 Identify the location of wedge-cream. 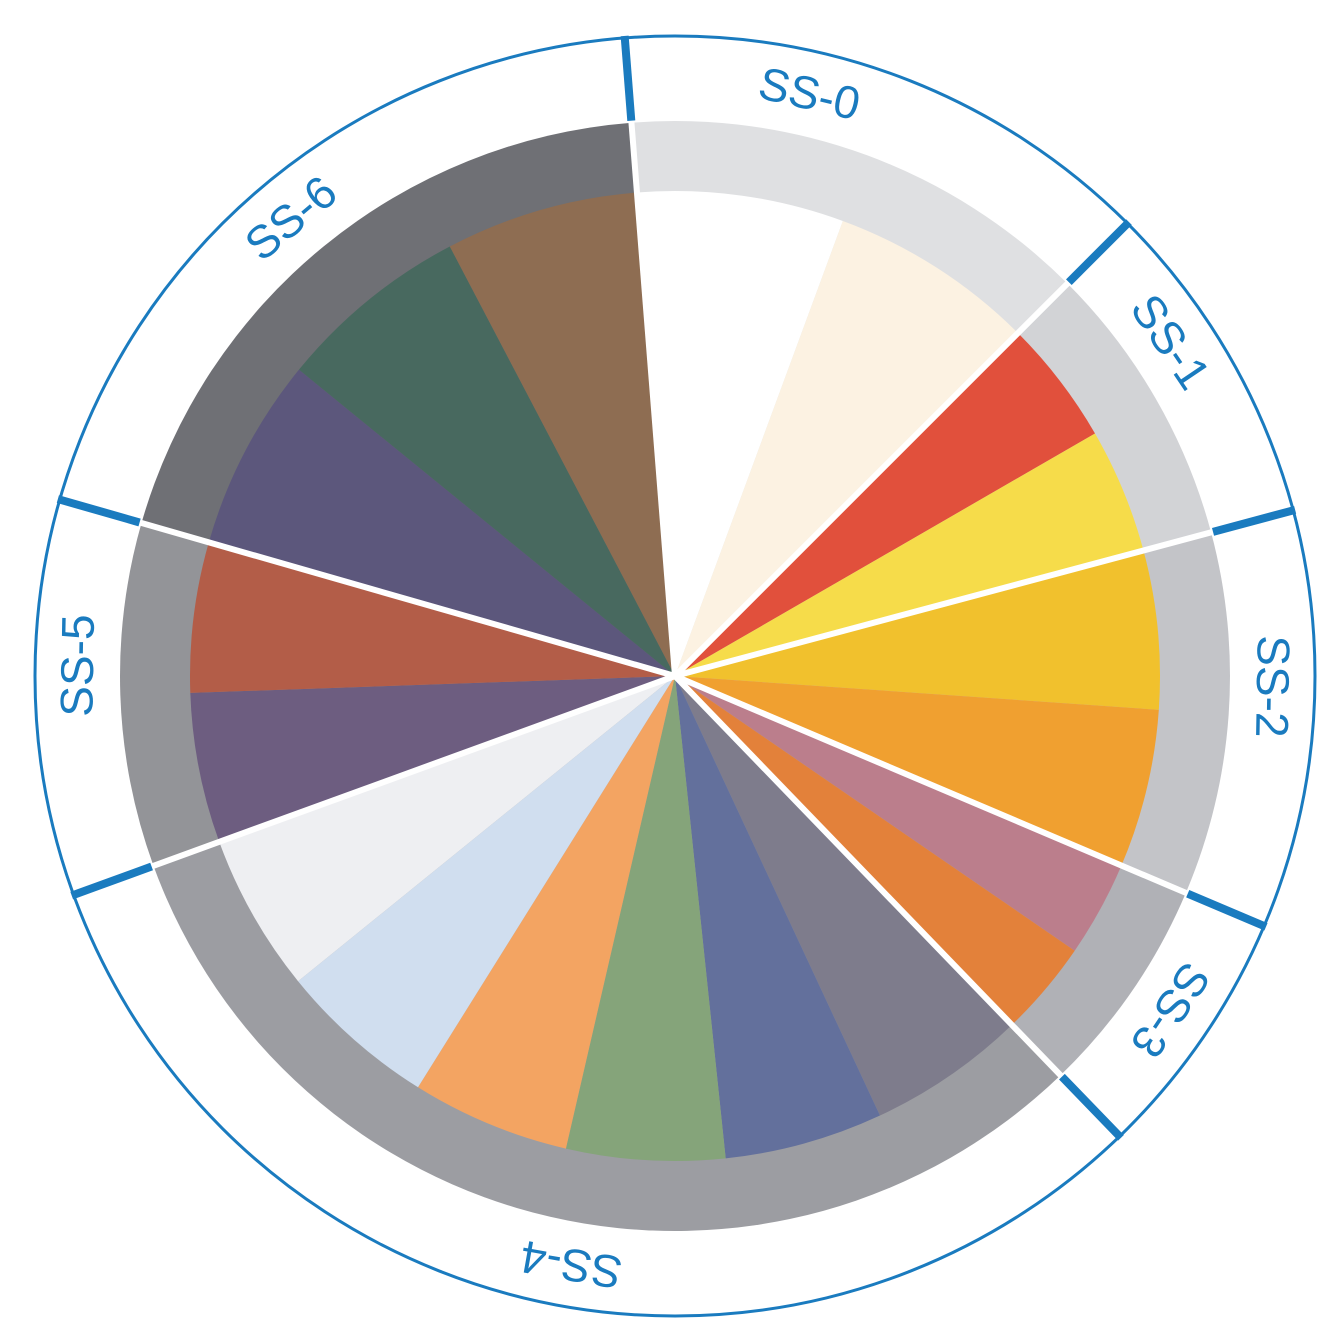
(846, 448).